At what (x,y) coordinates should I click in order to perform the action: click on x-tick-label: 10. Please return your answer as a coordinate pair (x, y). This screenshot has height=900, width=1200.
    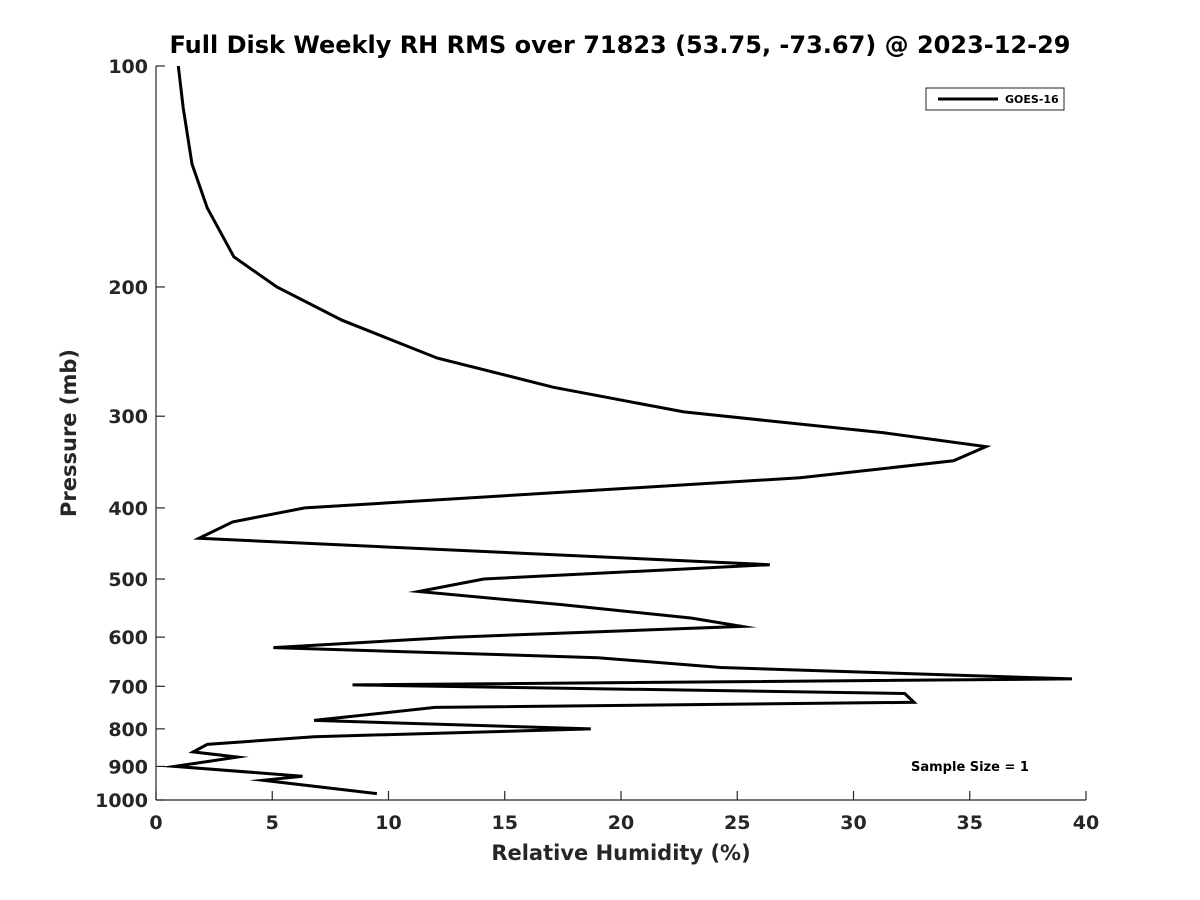
    Looking at the image, I should click on (388, 823).